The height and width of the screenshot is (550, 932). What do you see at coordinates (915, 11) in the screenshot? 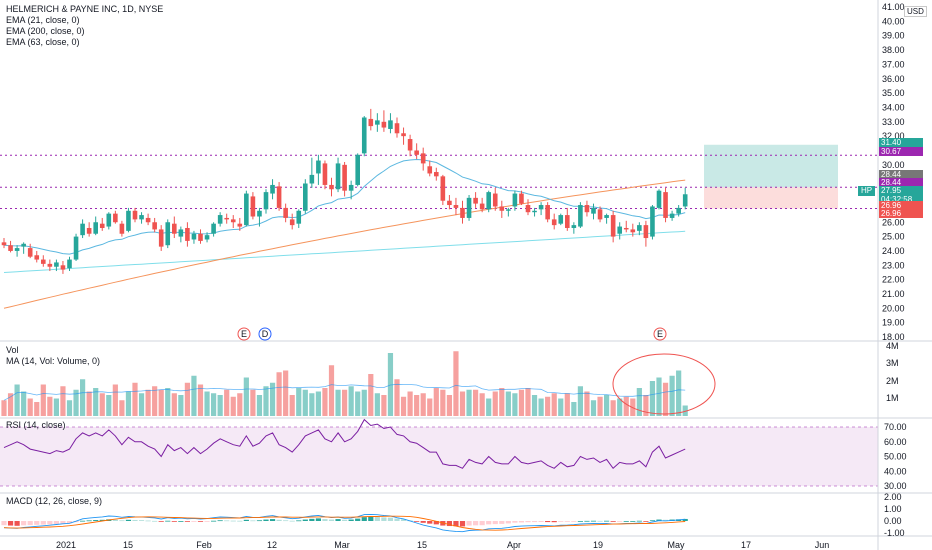
I see `currency-label: USD` at bounding box center [915, 11].